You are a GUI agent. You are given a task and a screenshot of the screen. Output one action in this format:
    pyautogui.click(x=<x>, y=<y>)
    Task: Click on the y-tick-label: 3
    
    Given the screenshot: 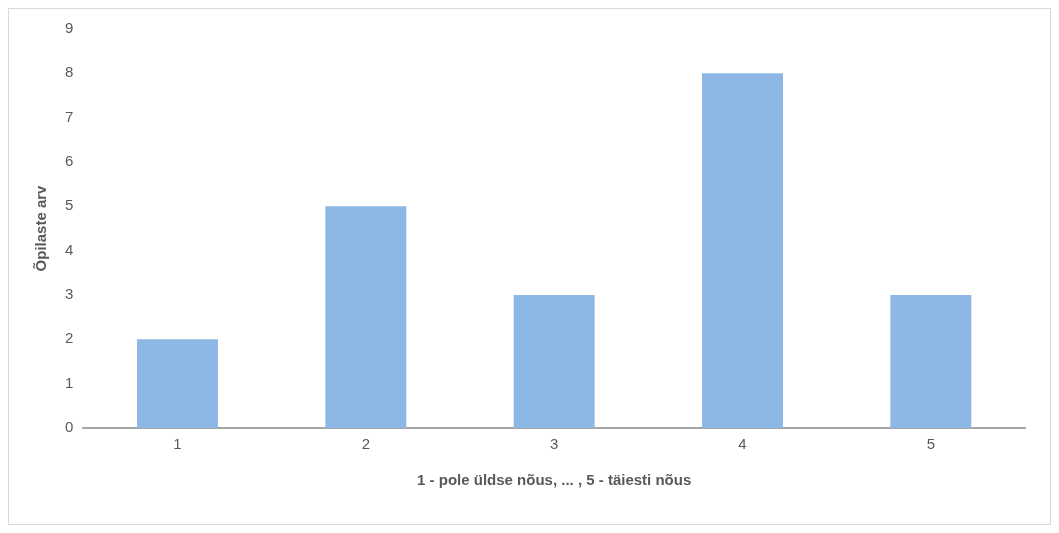 What is the action you would take?
    pyautogui.click(x=69, y=294)
    